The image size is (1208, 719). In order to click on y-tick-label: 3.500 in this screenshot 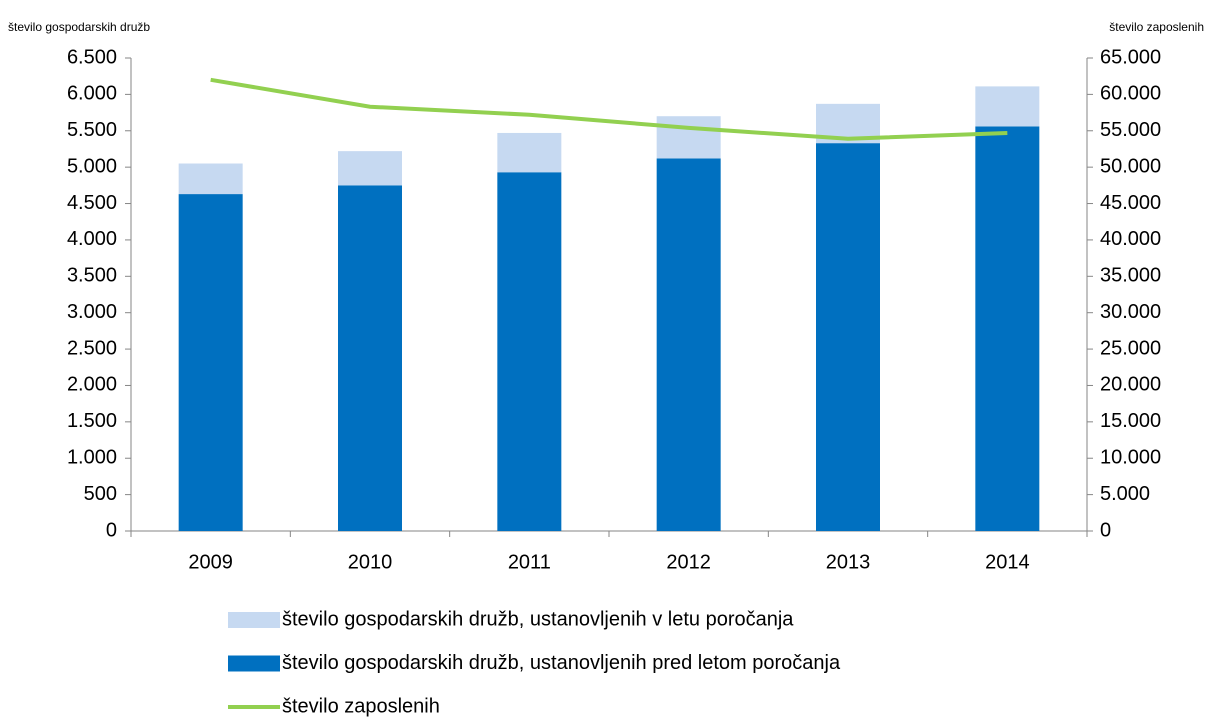, I will do `click(92, 276)`.